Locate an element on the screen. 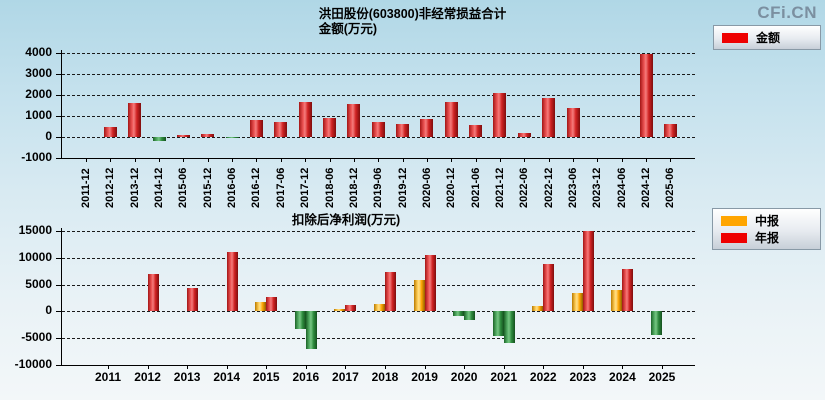 This screenshot has height=400, width=825. y-axis-label: -10000 is located at coordinates (33, 364).